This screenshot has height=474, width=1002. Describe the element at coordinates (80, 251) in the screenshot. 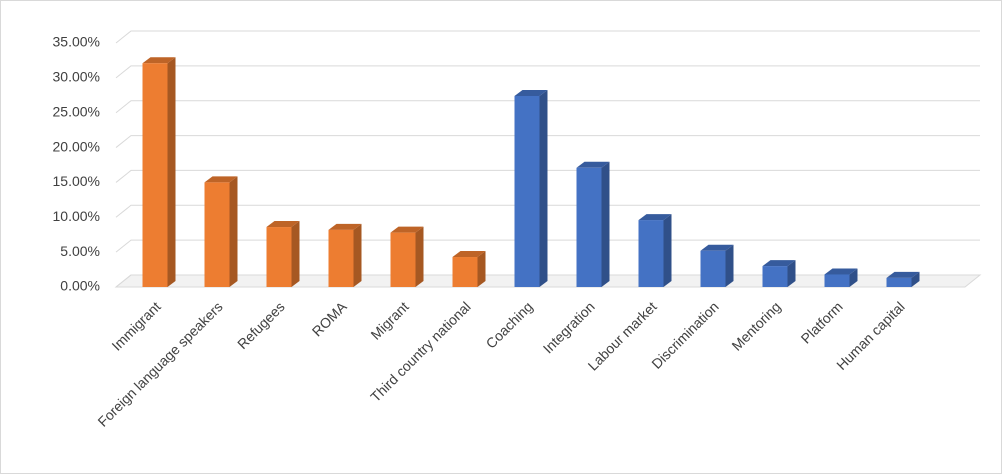

I see `y-tick-label: 5.00%` at that location.